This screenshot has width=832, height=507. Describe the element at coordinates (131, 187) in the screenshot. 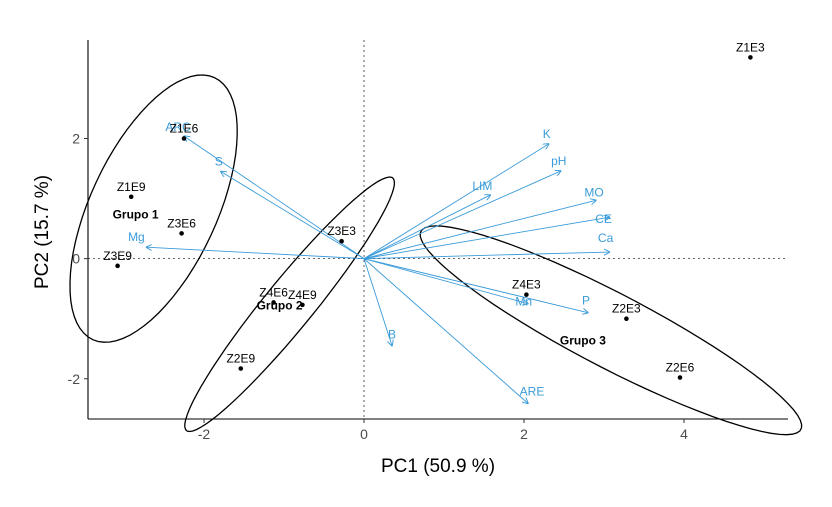

I see `point-label: Z1E9` at that location.